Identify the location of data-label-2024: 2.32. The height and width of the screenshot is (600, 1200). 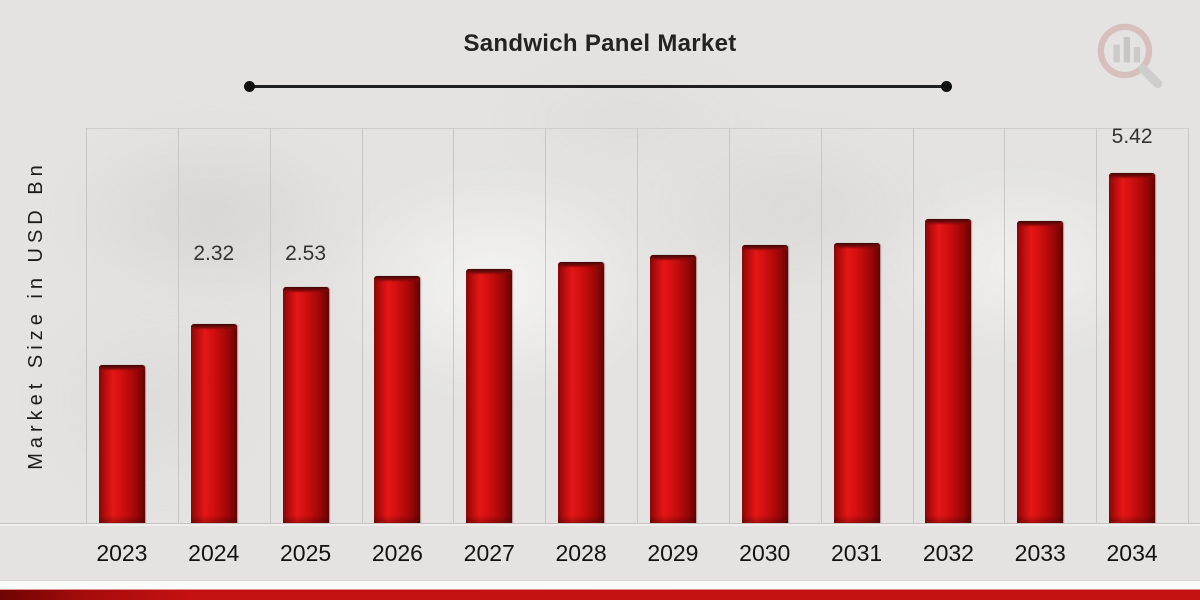
(214, 253).